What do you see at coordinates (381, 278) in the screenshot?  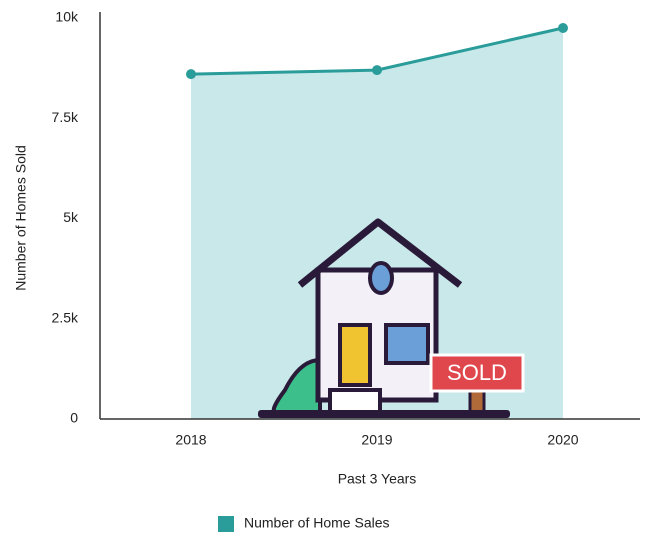 I see `round-window` at bounding box center [381, 278].